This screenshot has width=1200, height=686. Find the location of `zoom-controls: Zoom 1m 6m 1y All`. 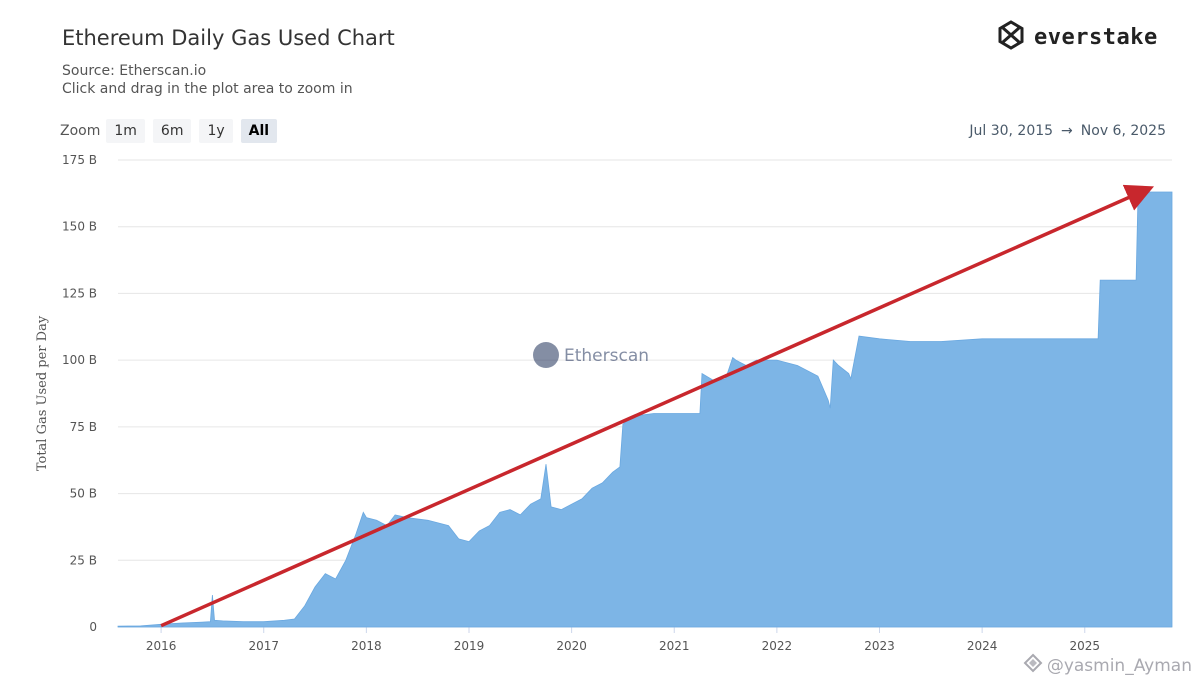

zoom-controls: Zoom 1m 6m 1y All is located at coordinates (172, 131).